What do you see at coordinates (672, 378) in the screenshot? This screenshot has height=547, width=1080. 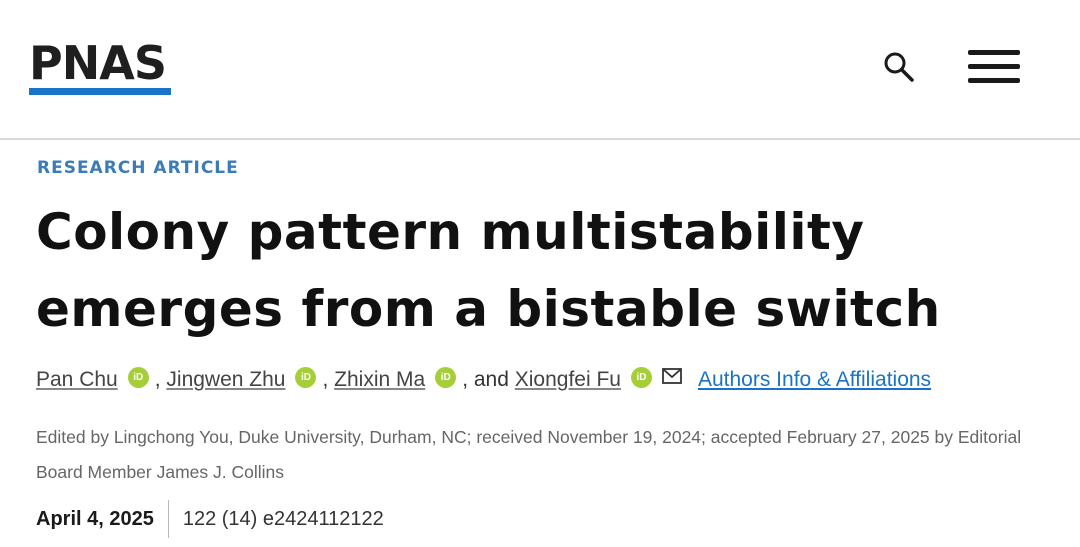 I see `email-icon` at bounding box center [672, 378].